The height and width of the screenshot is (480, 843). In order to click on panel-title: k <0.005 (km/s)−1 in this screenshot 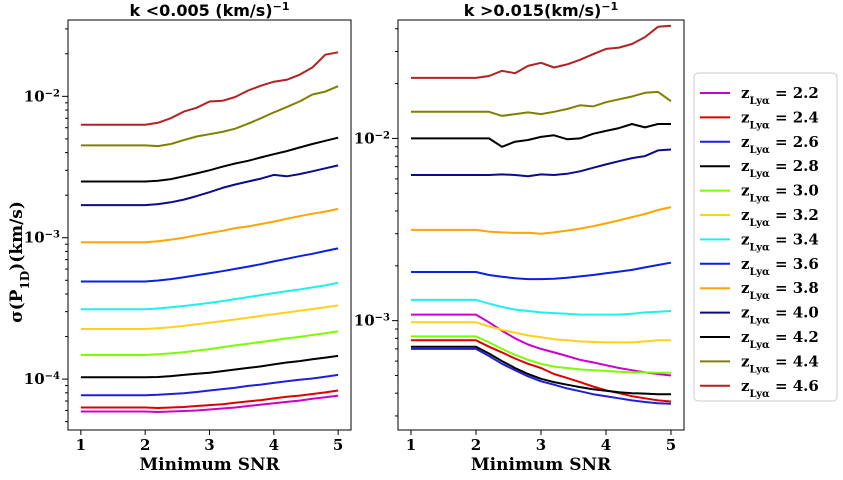, I will do `click(210, 10)`.